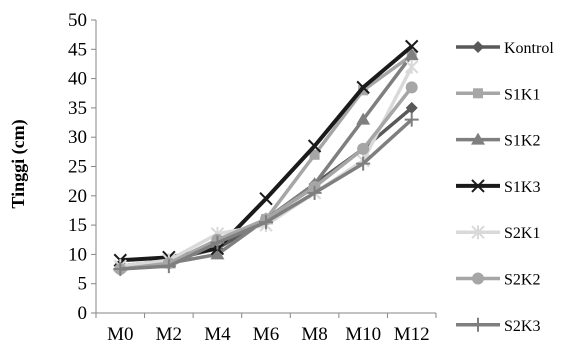 The width and height of the screenshot is (572, 359). I want to click on x-tick-label: M0, so click(120, 334).